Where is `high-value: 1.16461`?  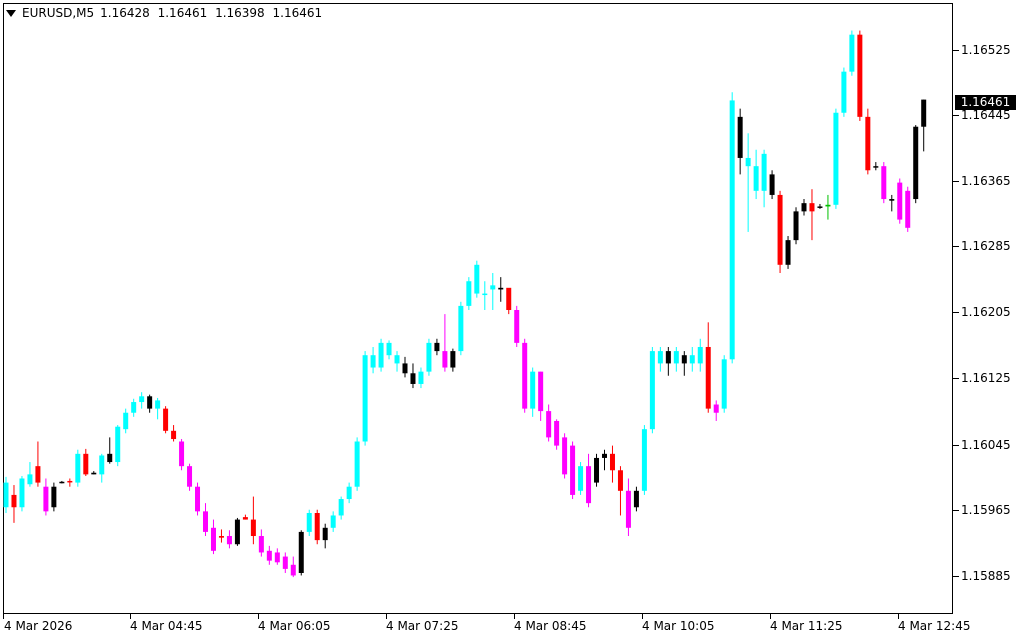 high-value: 1.16461 is located at coordinates (182, 13).